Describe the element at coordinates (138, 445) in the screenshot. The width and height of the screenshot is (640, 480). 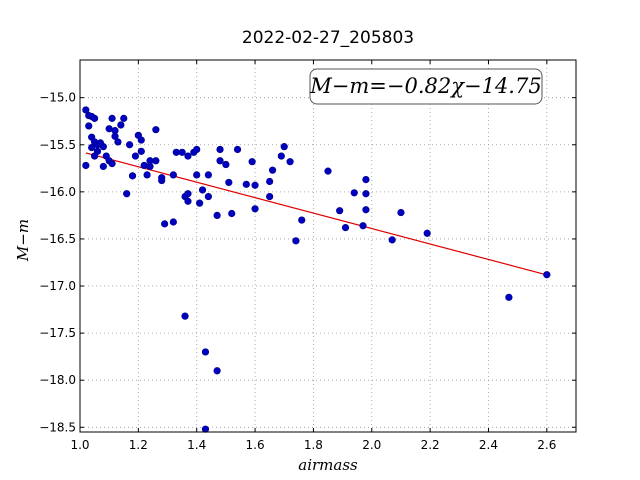
I see `x-tick-label: 1.2` at that location.